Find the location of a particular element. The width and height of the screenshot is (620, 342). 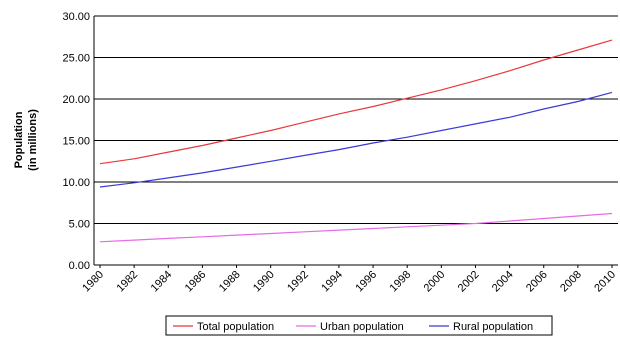

y-tick-label: 10.00 is located at coordinates (76, 183).